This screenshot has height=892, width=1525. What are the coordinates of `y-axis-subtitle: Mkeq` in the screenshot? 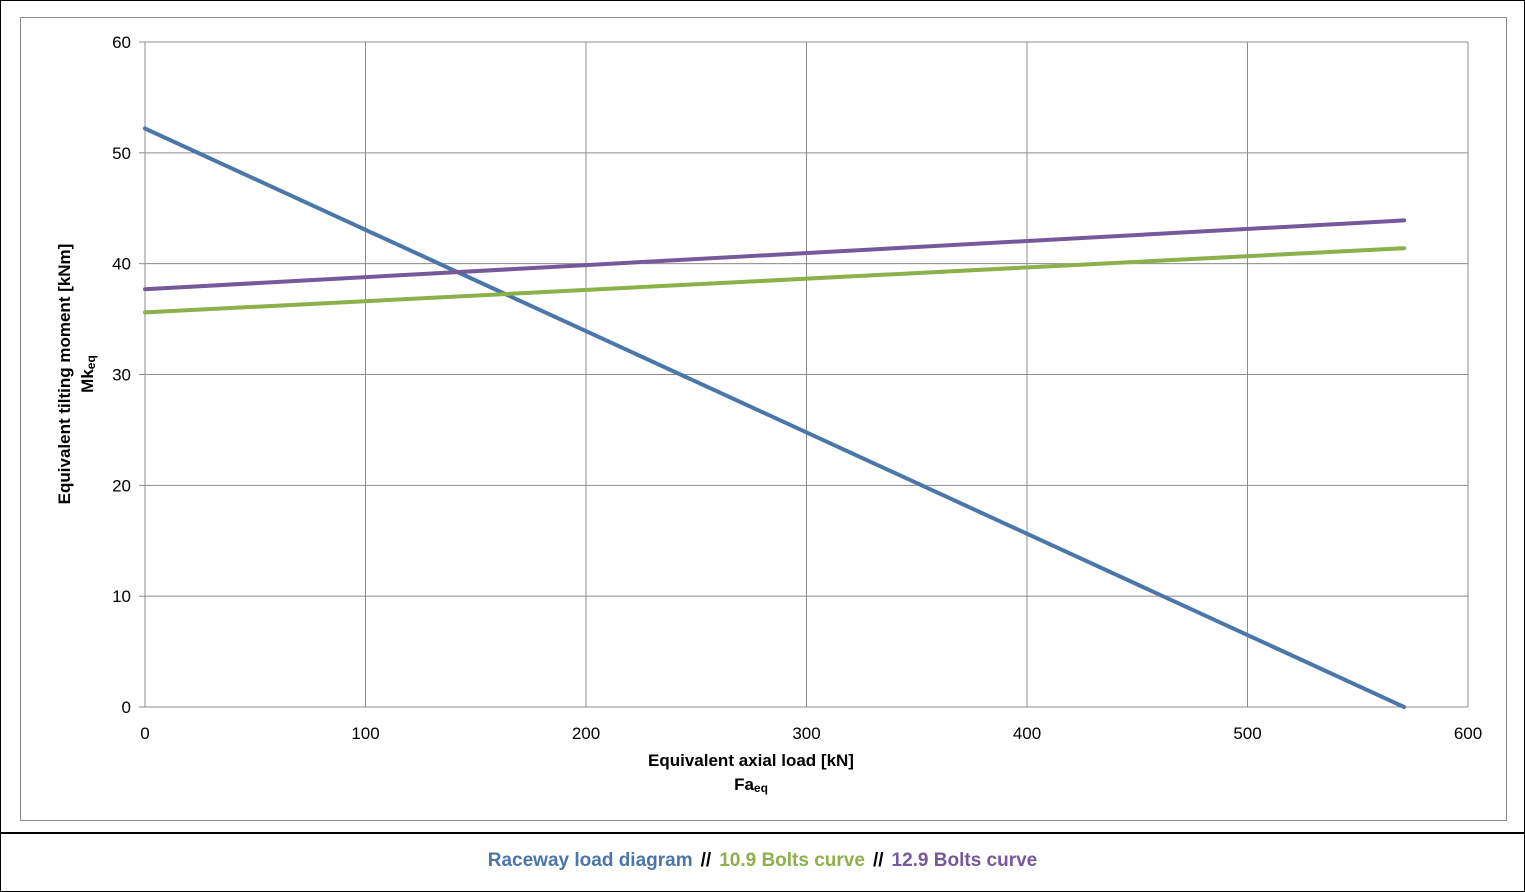 It's located at (88, 374).